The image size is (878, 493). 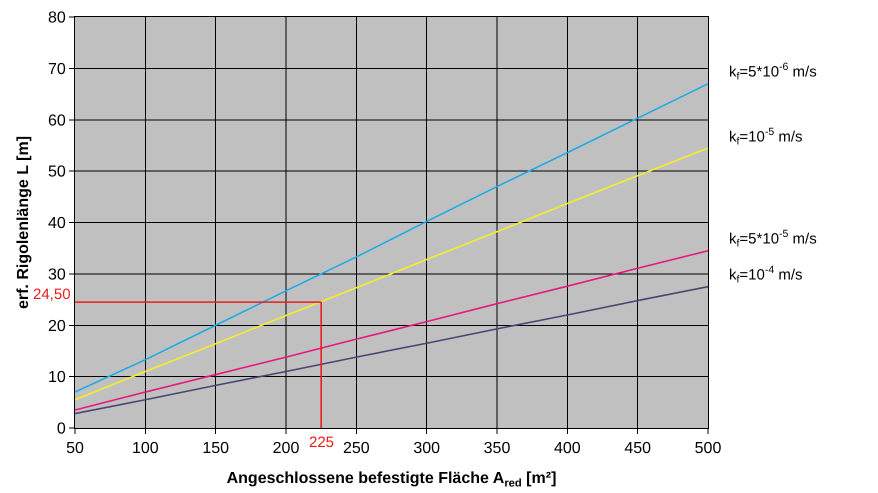 What do you see at coordinates (57, 275) in the screenshot?
I see `y-tick-label: 30` at bounding box center [57, 275].